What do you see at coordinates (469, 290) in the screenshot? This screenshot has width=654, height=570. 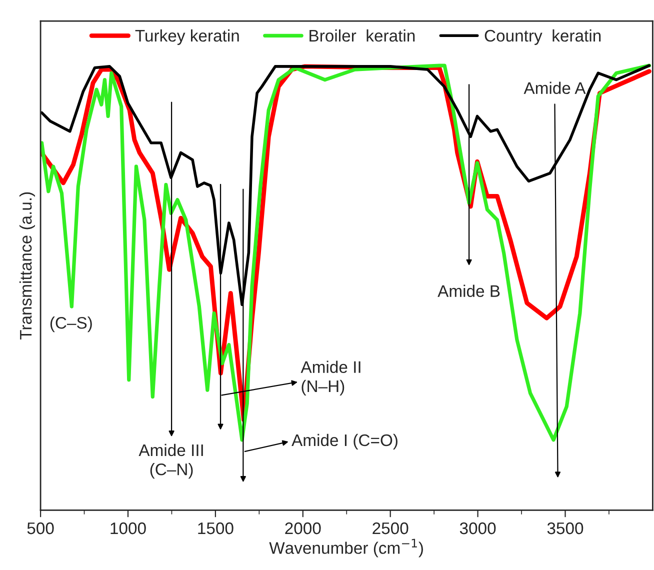 I see `annotation: Amide B` at bounding box center [469, 290].